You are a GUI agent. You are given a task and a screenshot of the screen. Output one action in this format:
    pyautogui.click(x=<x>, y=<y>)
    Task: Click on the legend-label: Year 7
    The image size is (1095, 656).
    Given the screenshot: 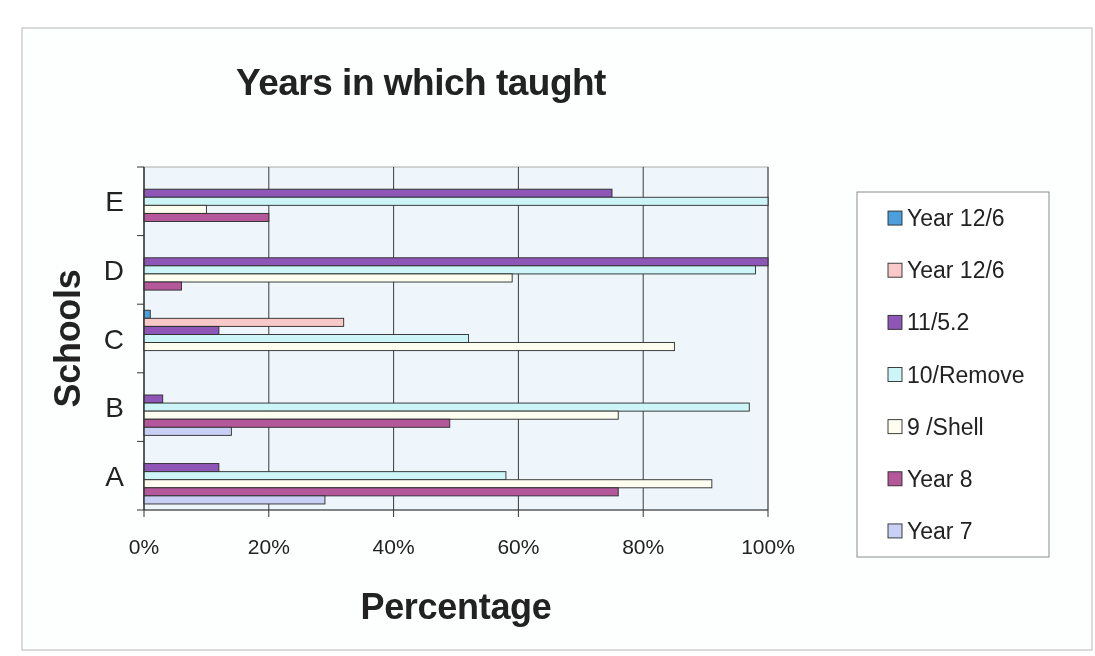 What is the action you would take?
    pyautogui.click(x=940, y=530)
    